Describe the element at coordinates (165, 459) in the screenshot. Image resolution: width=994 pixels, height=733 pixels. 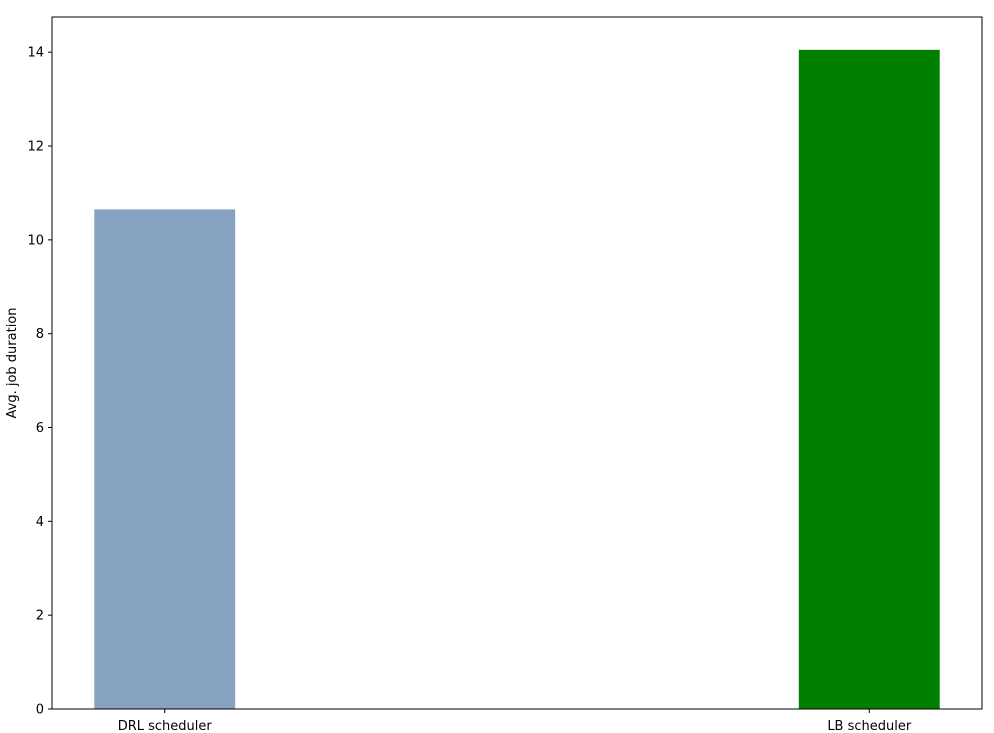
I see `bar-drl-scheduler` at that location.